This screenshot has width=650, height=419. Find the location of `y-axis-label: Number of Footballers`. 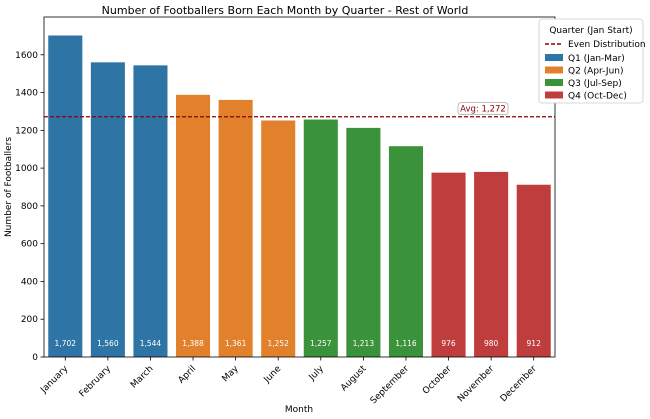

y-axis-label: Number of Footballers is located at coordinates (9, 187).